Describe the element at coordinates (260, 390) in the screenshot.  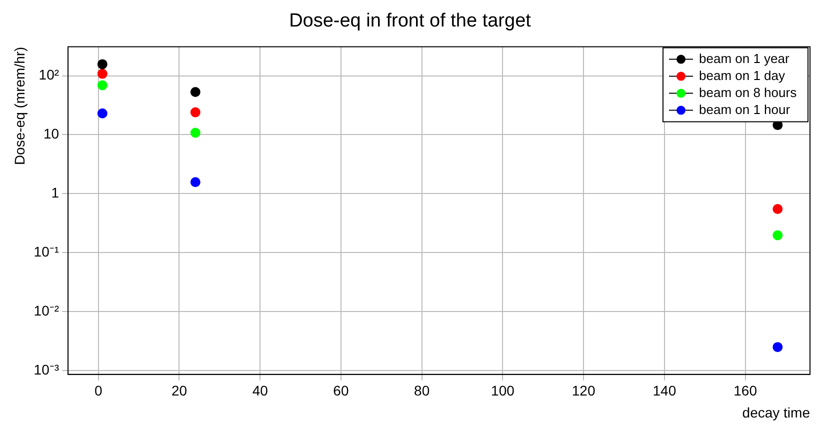
I see `x-tick-label: 40` at that location.